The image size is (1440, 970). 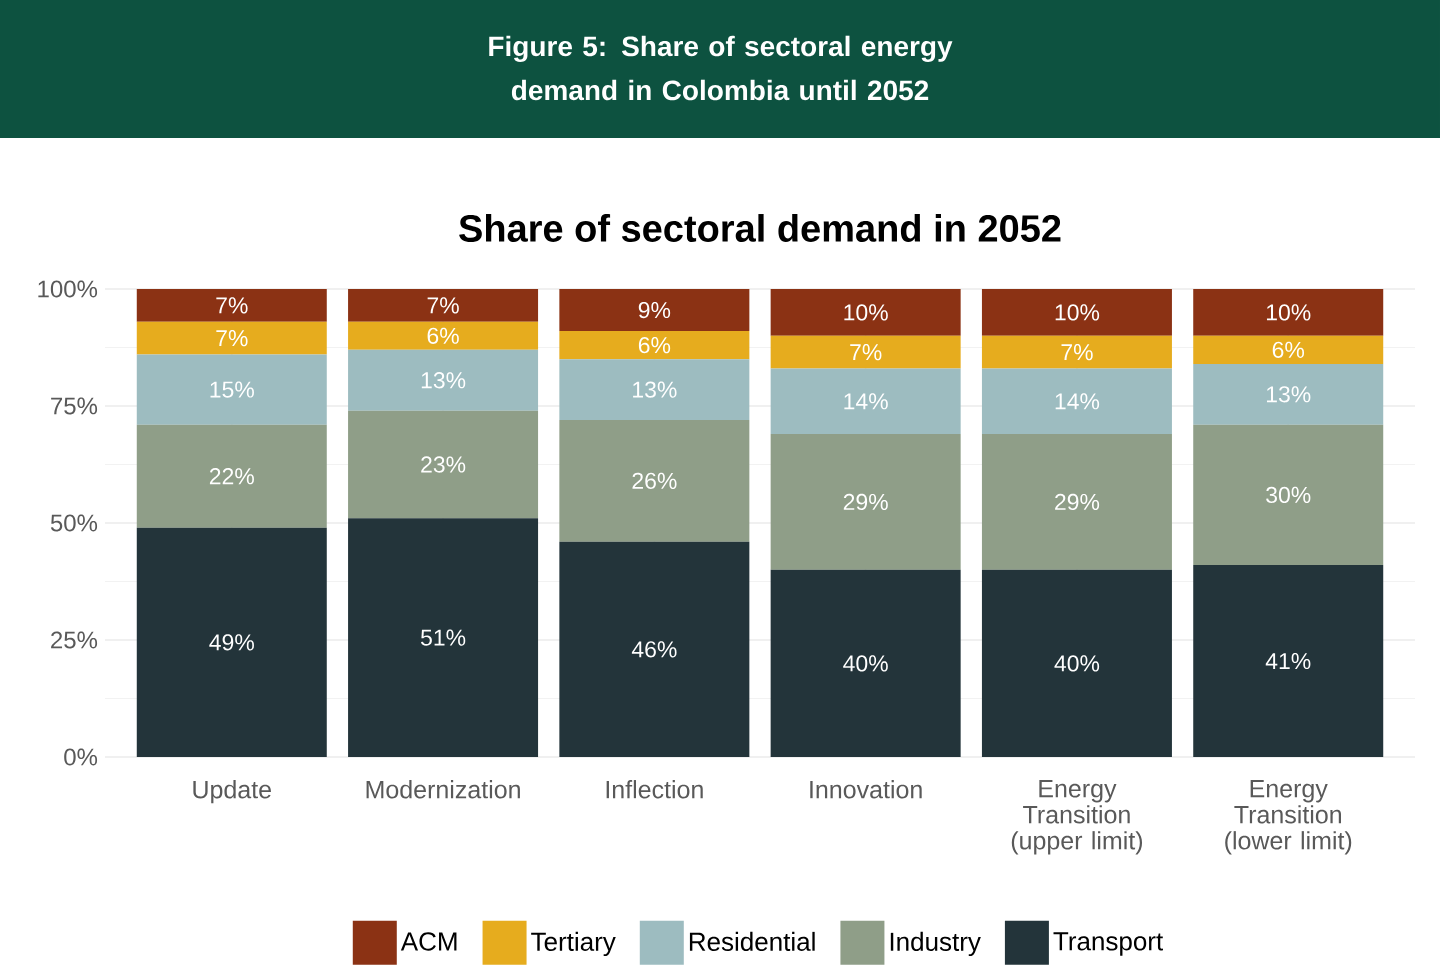 What do you see at coordinates (428, 941) in the screenshot?
I see `legend-label: ACM` at bounding box center [428, 941].